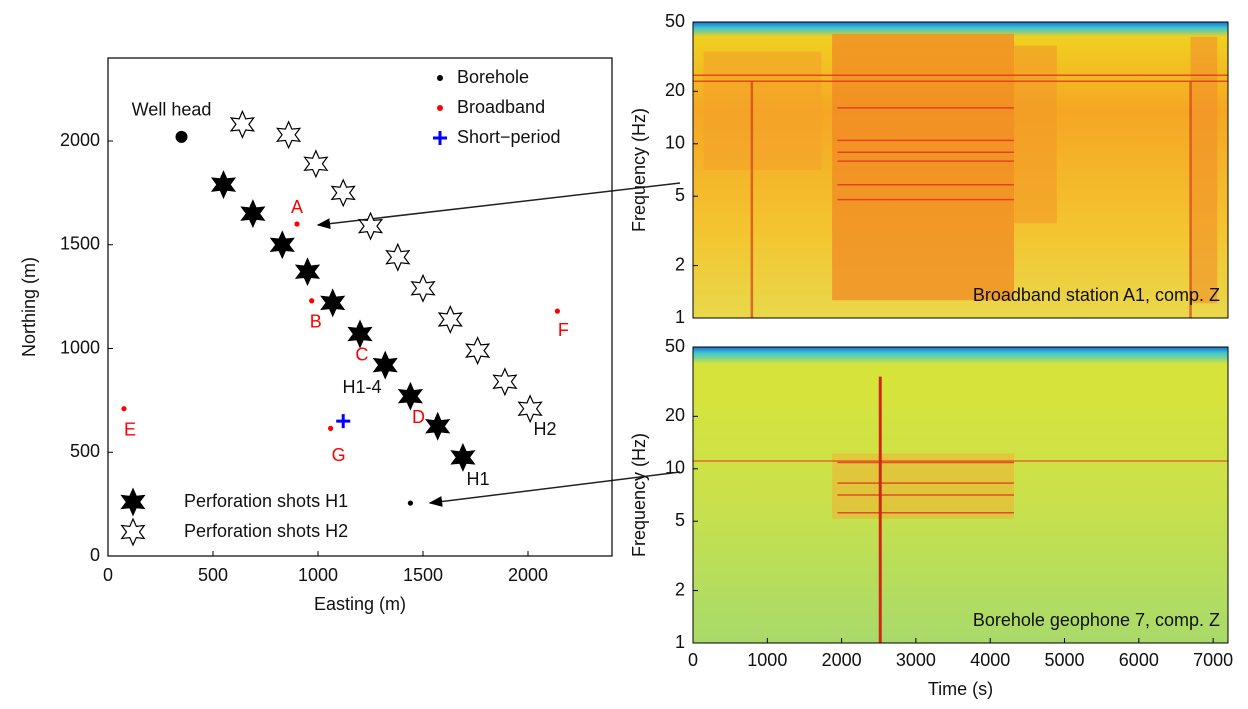 Image resolution: width=1248 pixels, height=709 pixels. I want to click on y-tick-label: 1500, so click(80, 244).